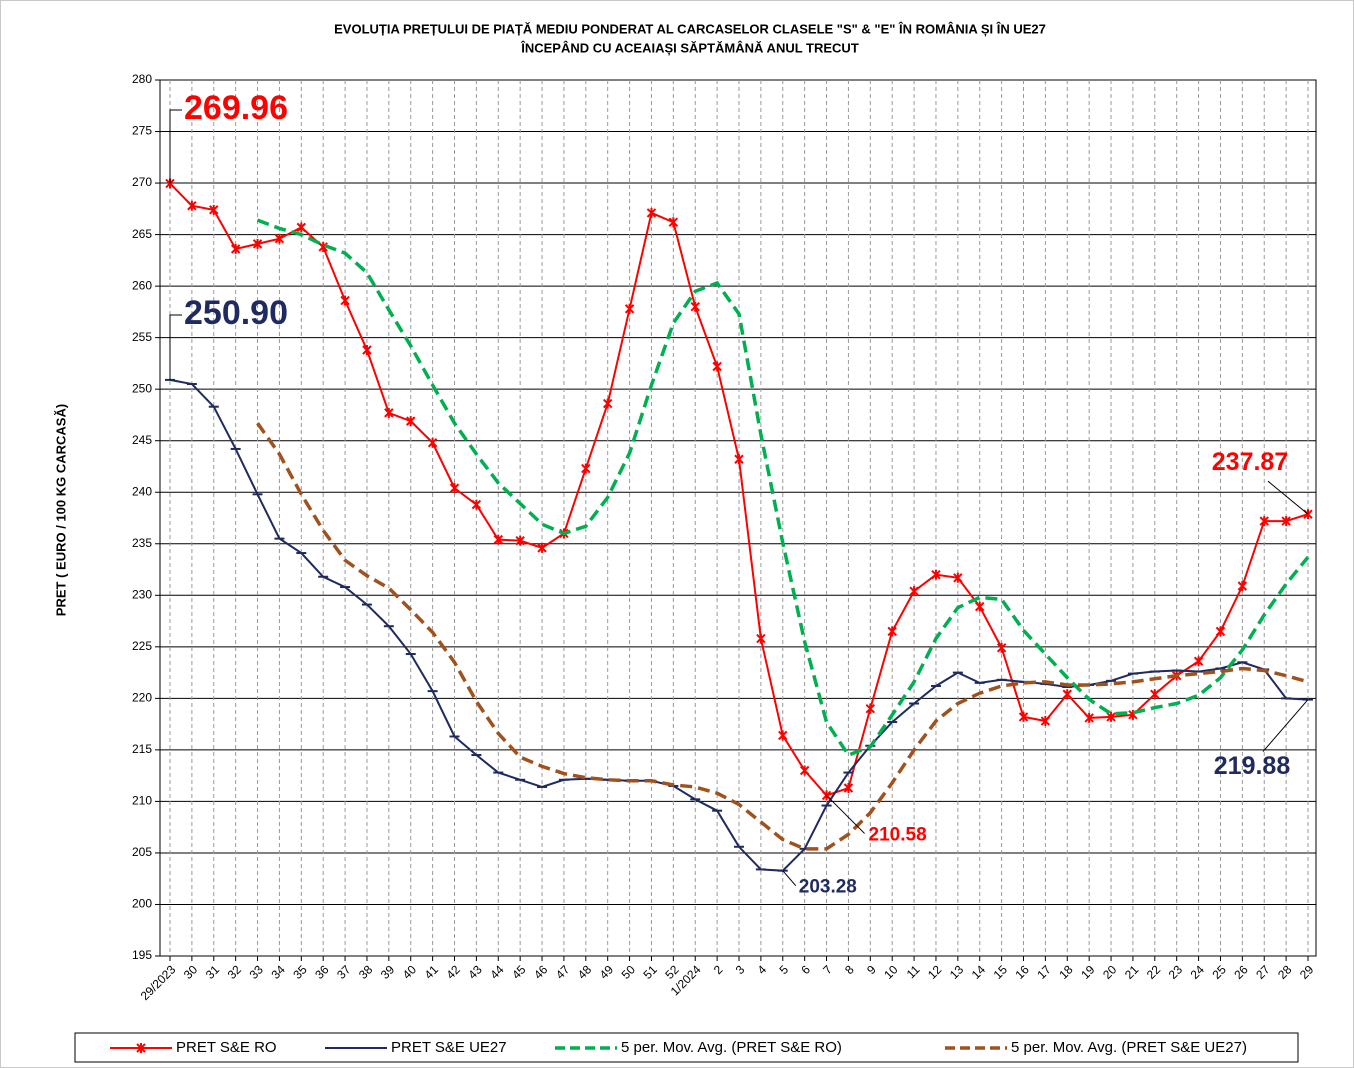  What do you see at coordinates (898, 834) in the screenshot?
I see `data-label: 210.58` at bounding box center [898, 834].